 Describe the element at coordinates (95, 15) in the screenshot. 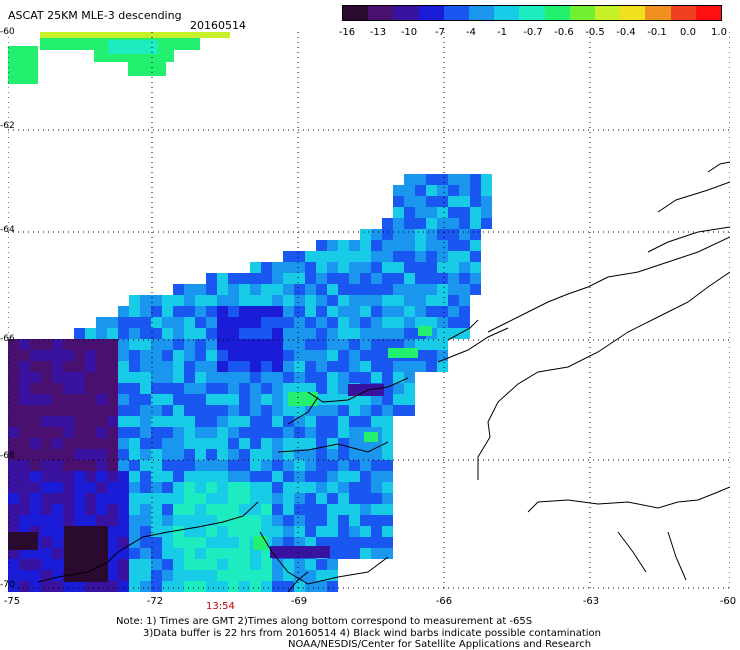

I see `product-title: ASCAT 25KM MLE-3 descending` at that location.